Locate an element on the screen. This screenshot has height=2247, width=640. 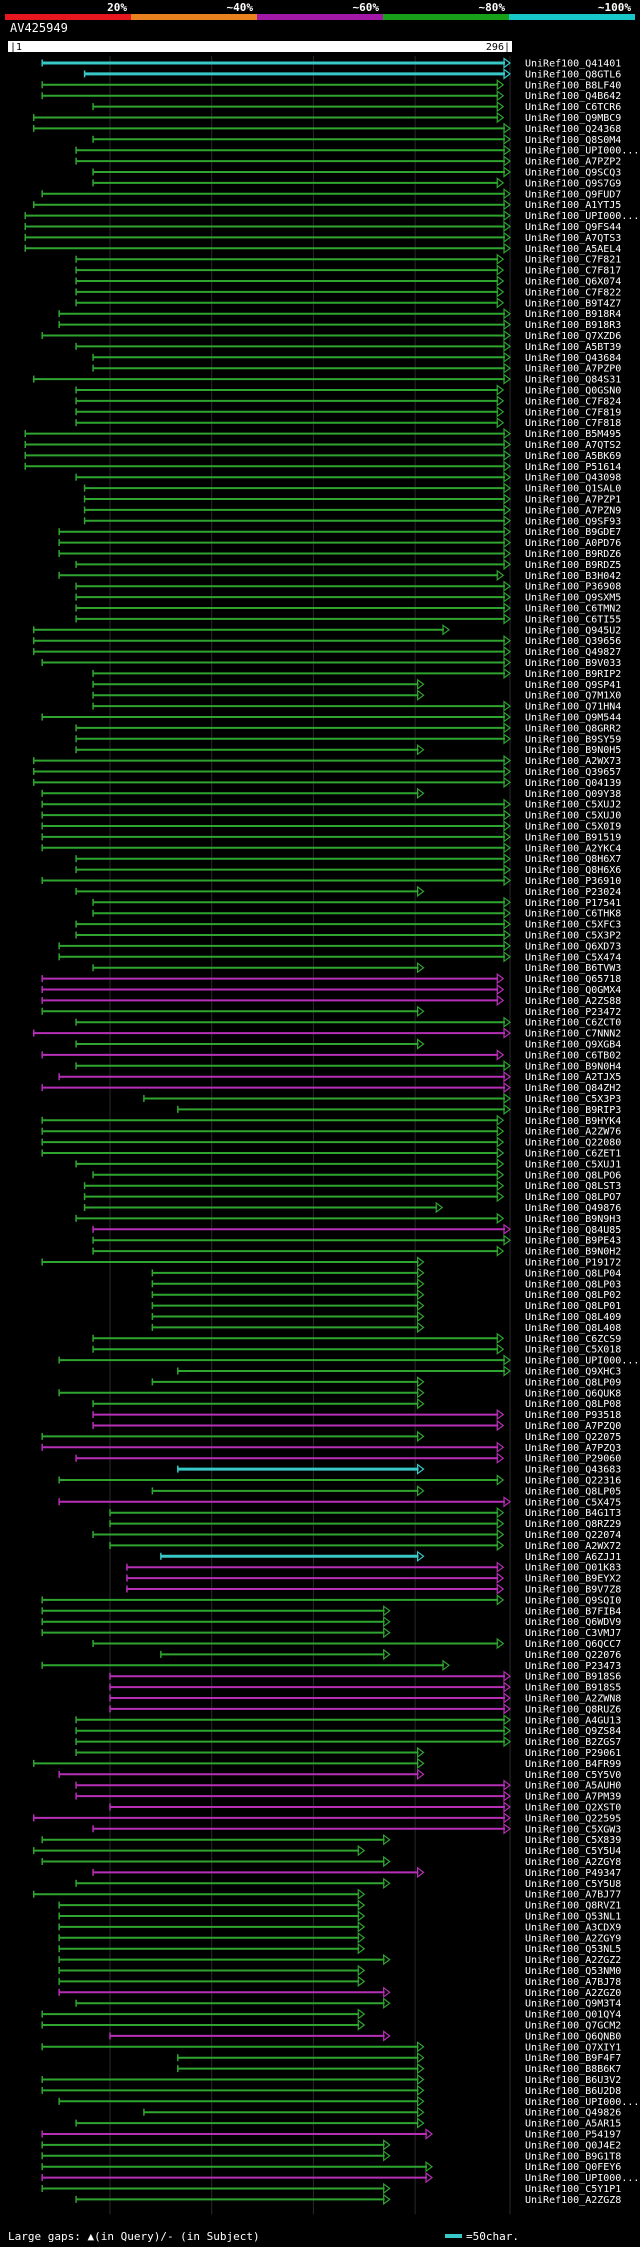
hit-label: UniRef100_B918R4 is located at coordinates (573, 314).